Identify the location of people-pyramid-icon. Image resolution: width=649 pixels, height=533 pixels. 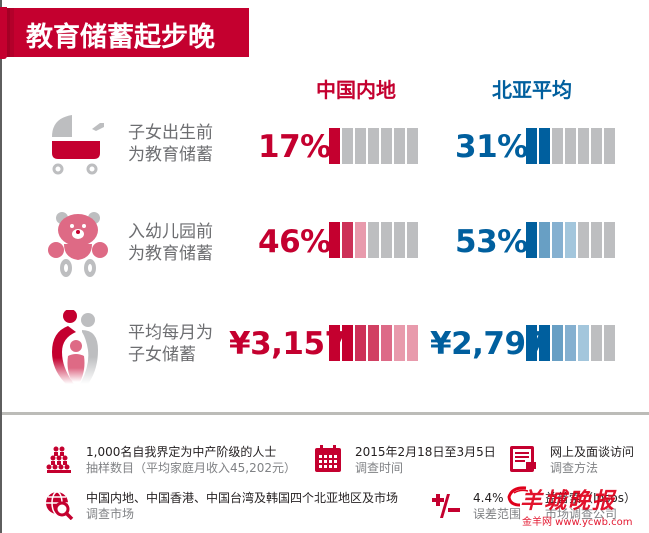
(58, 459).